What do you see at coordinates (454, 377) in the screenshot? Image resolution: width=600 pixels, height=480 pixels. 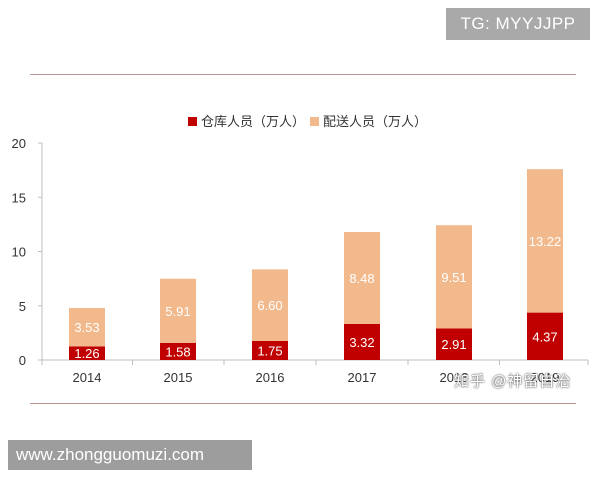 I see `x-tick-label: 2018` at bounding box center [454, 377].